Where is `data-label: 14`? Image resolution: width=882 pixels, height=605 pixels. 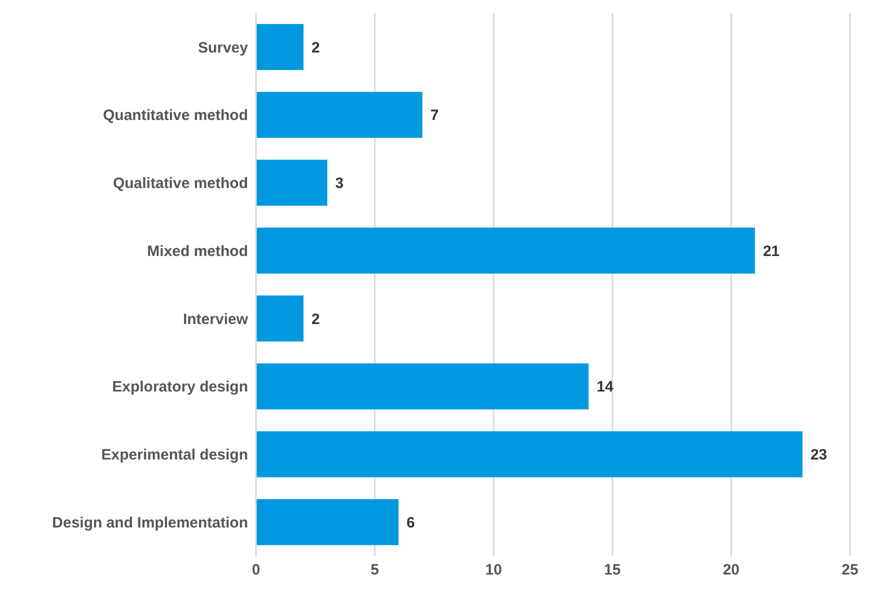
data-label: 14 is located at coordinates (605, 387).